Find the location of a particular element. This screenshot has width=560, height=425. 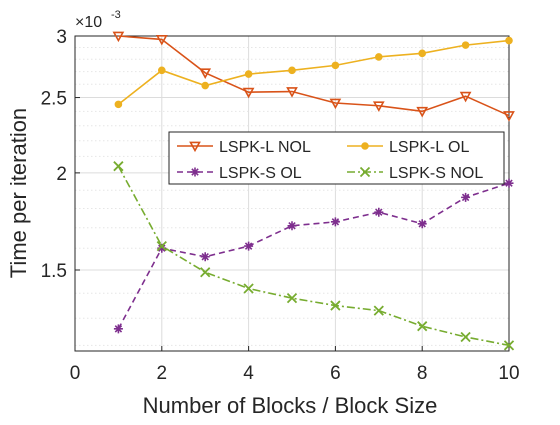

legend-item: LSPK-L NOL is located at coordinates (244, 147).